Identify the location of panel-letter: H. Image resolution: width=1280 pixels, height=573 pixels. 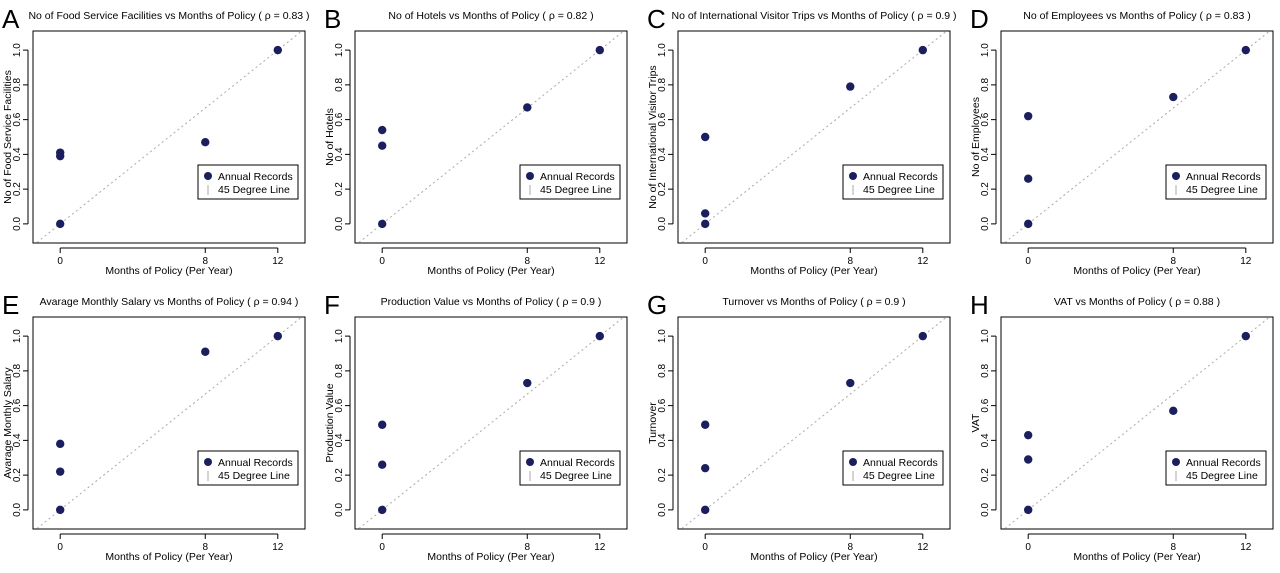
(979, 305).